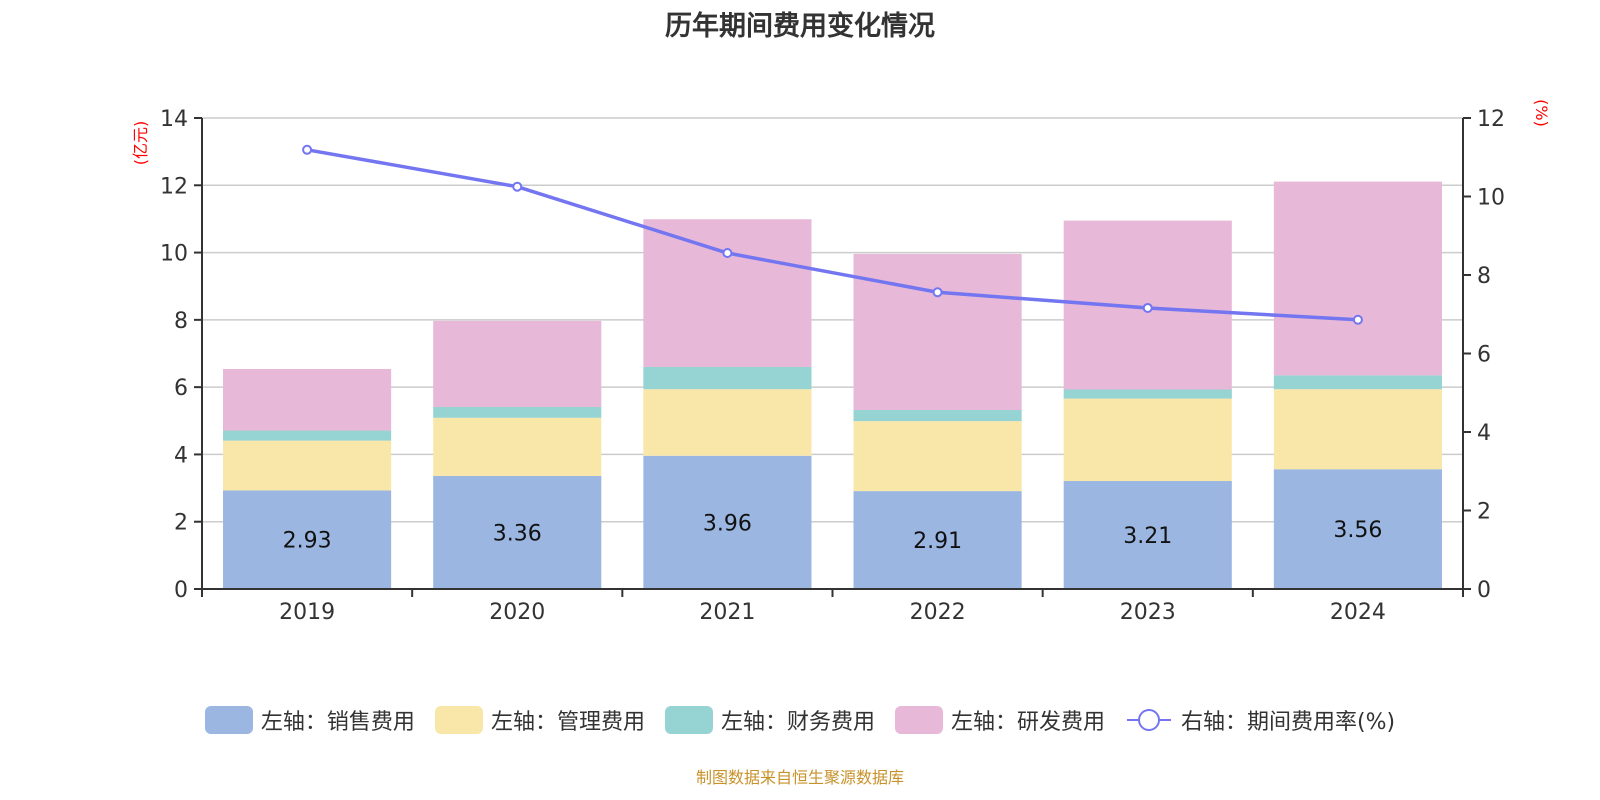 The height and width of the screenshot is (800, 1600). What do you see at coordinates (1288, 722) in the screenshot?
I see `legend-label: 右轴：期间费用率(%)` at bounding box center [1288, 722].